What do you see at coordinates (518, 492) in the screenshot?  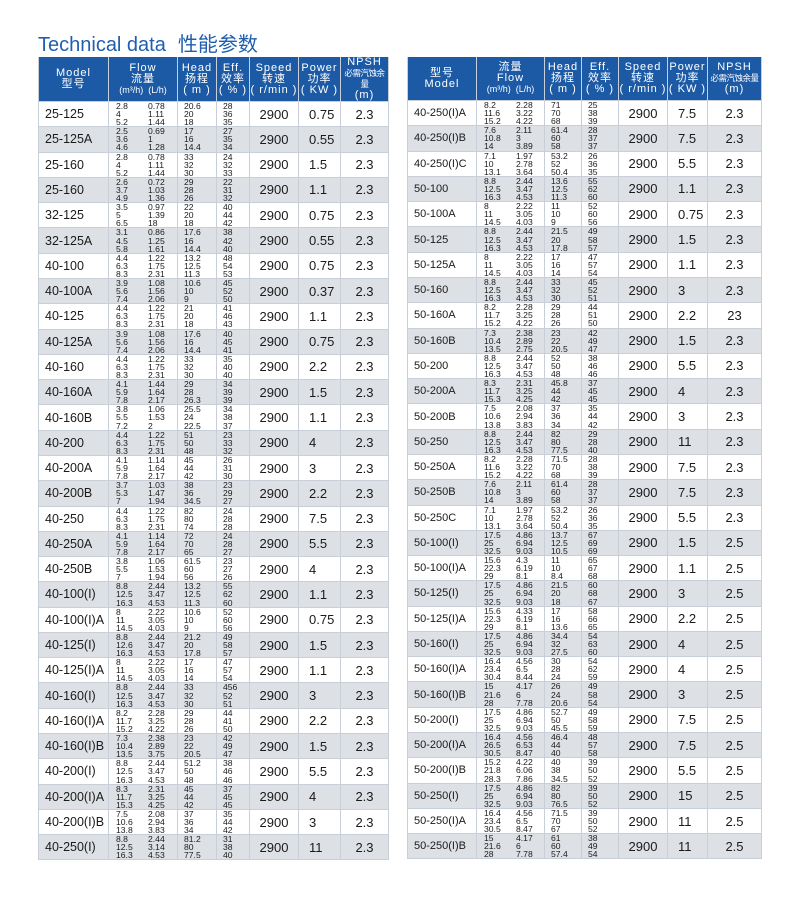 I see `flow-lh-value-value: 3` at bounding box center [518, 492].